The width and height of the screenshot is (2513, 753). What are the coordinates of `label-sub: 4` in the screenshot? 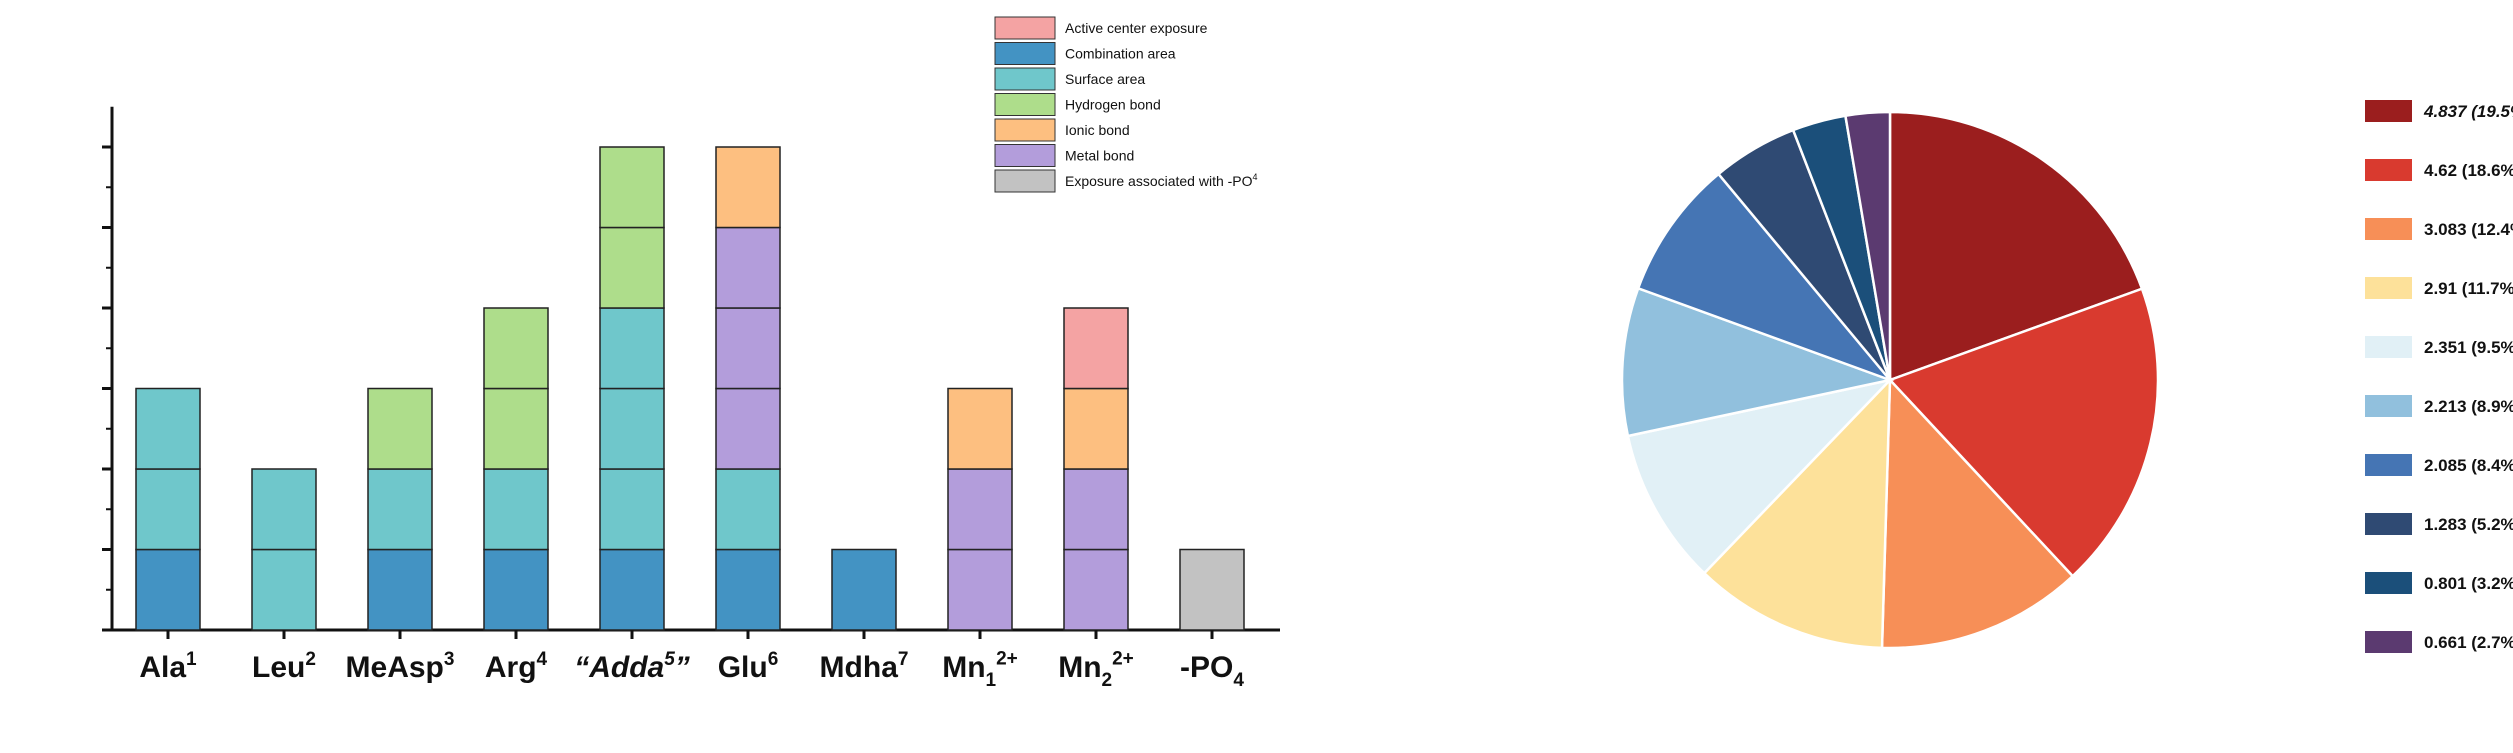 It's located at (1238, 680).